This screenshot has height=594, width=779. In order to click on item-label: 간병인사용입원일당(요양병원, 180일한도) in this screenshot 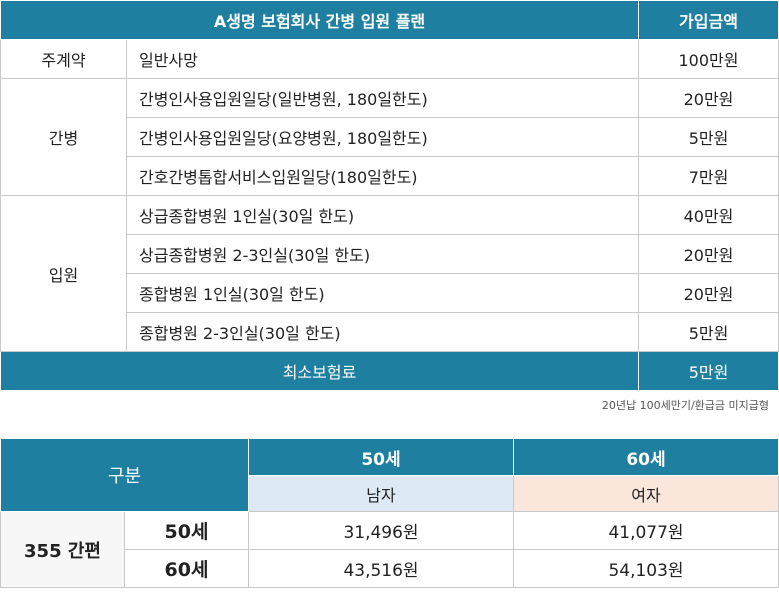, I will do `click(382, 137)`.